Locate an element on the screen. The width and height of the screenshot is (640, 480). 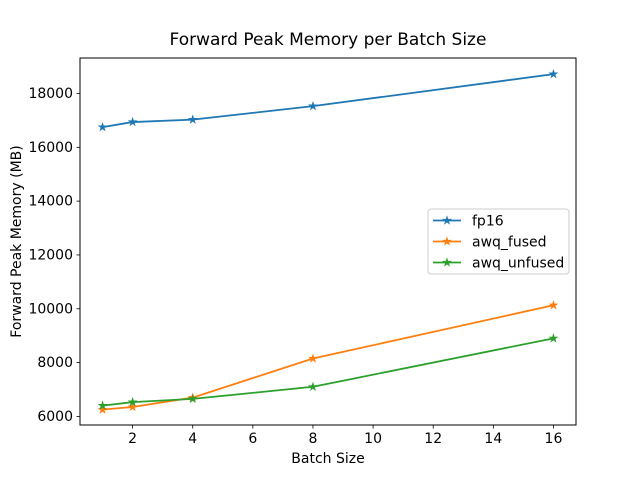
x-axis-label: Batch Size is located at coordinates (327, 459).